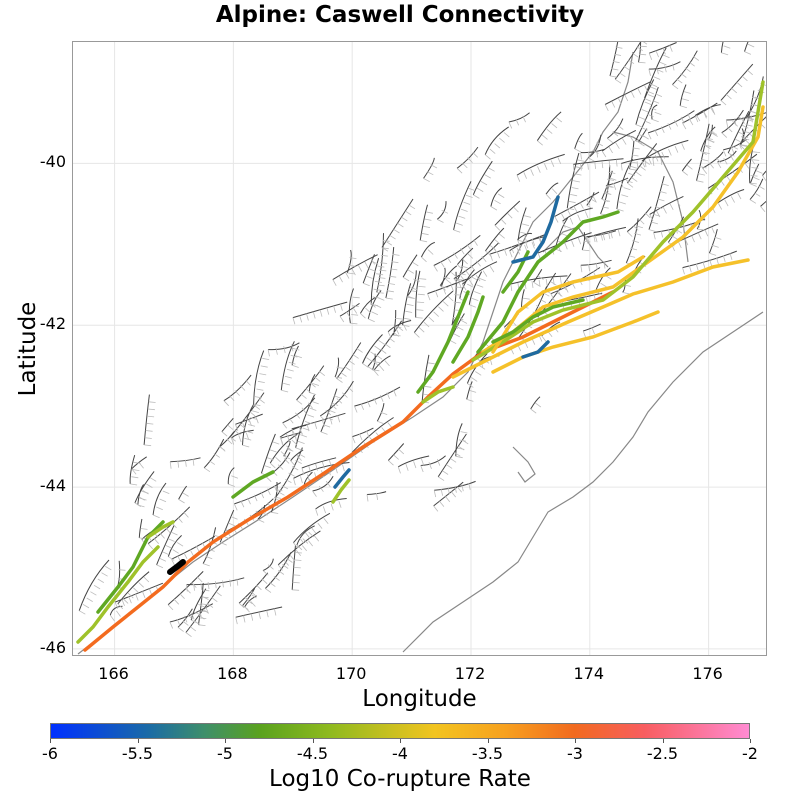 This screenshot has height=804, width=800. Describe the element at coordinates (618, 221) in the screenshot. I see `wairau-fault-trace` at that location.